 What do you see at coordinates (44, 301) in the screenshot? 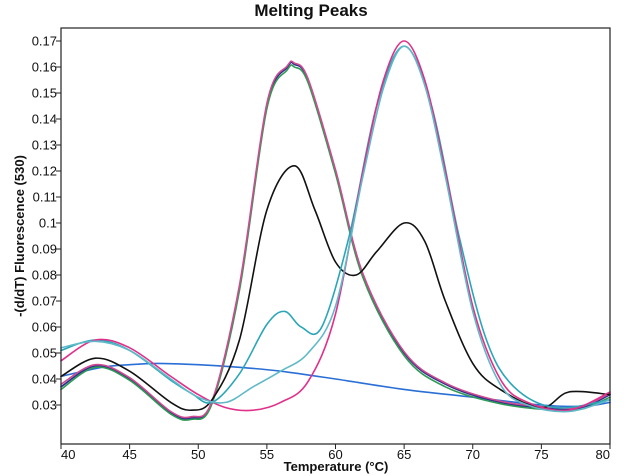
I see `y-tick-label: 0.07` at bounding box center [44, 301].